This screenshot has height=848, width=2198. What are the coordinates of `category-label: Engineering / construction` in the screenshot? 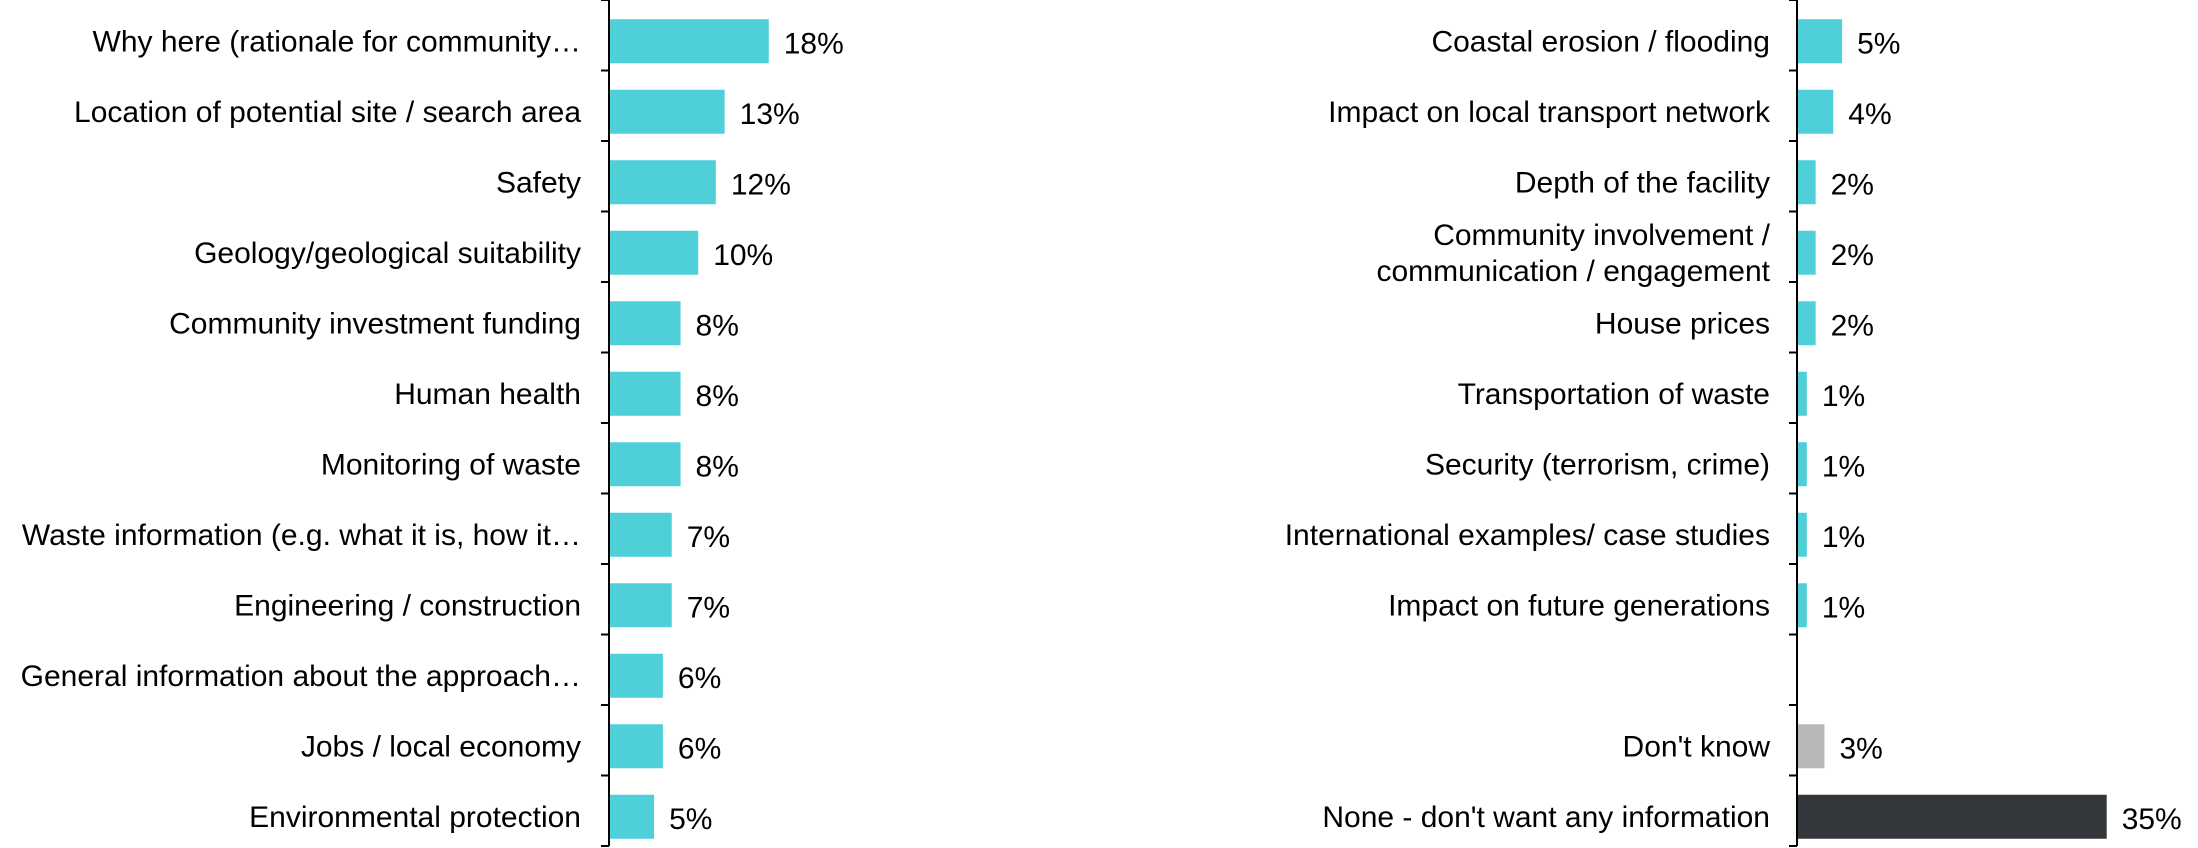 It's located at (407, 605).